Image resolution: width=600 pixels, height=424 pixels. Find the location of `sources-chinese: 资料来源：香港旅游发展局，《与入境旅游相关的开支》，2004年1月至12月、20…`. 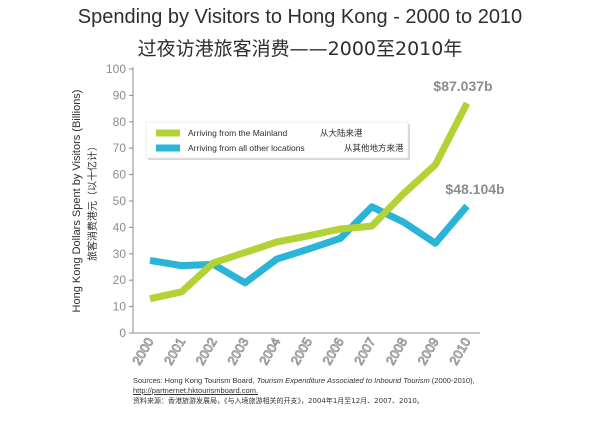

sources-chinese: 资料来源：香港旅游发展局，《与入境旅游相关的开支》，2004年1月至12月、20… is located at coordinates (278, 401).